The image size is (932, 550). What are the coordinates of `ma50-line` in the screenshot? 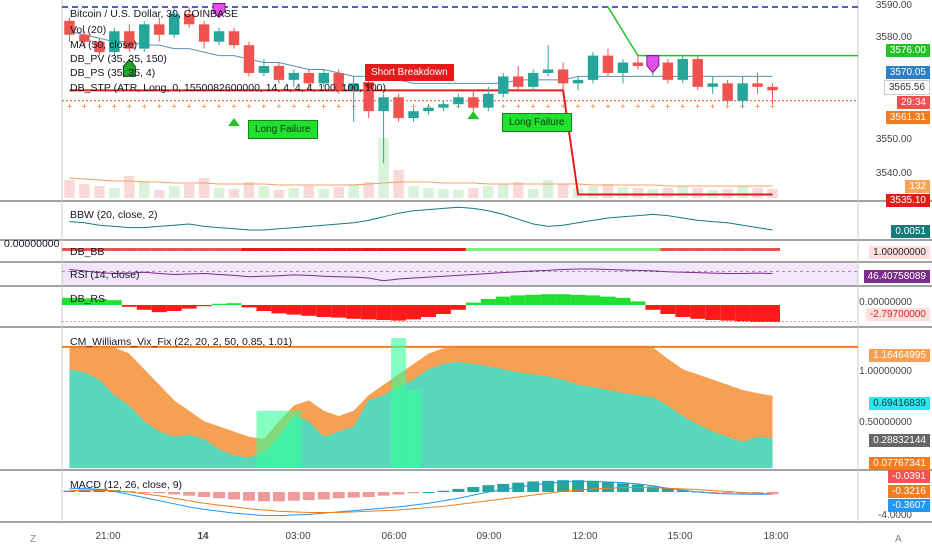 It's located at (421, 57).